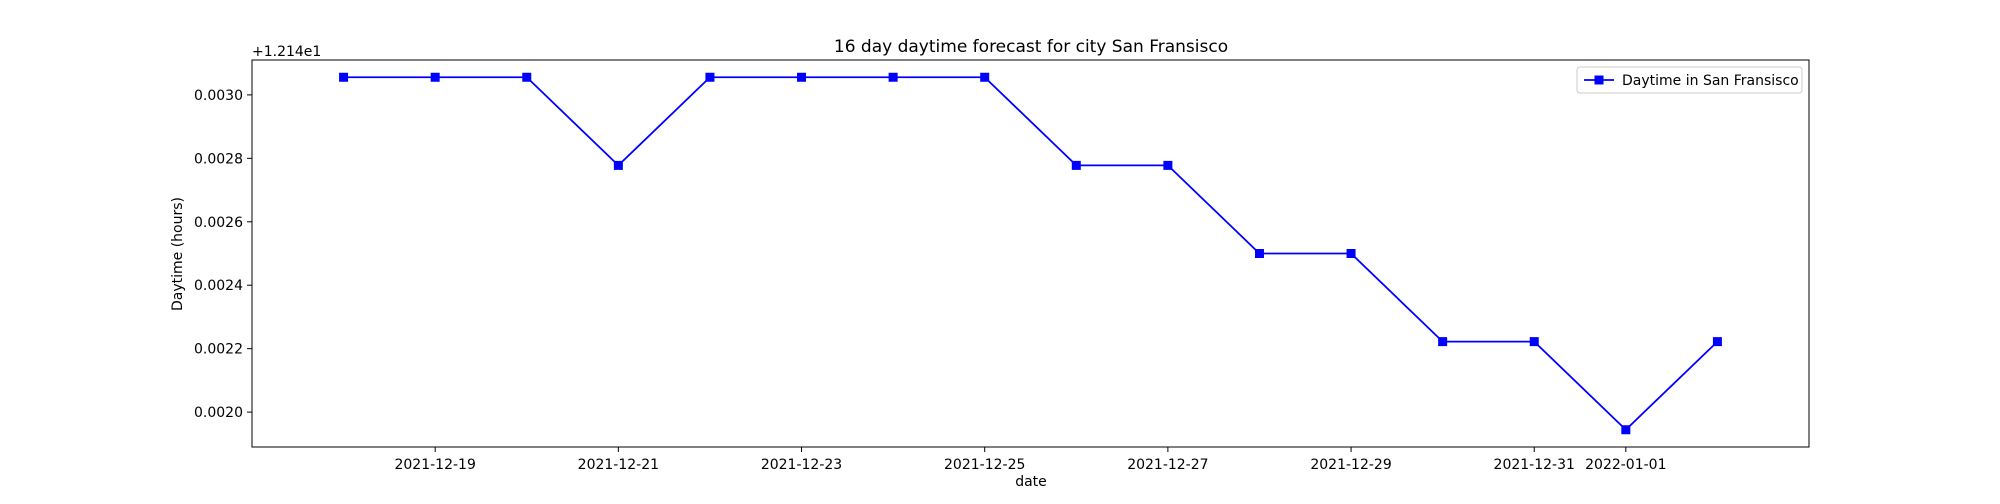 The image size is (2000, 504). I want to click on x-tick-label: 2021-12-27, so click(1167, 465).